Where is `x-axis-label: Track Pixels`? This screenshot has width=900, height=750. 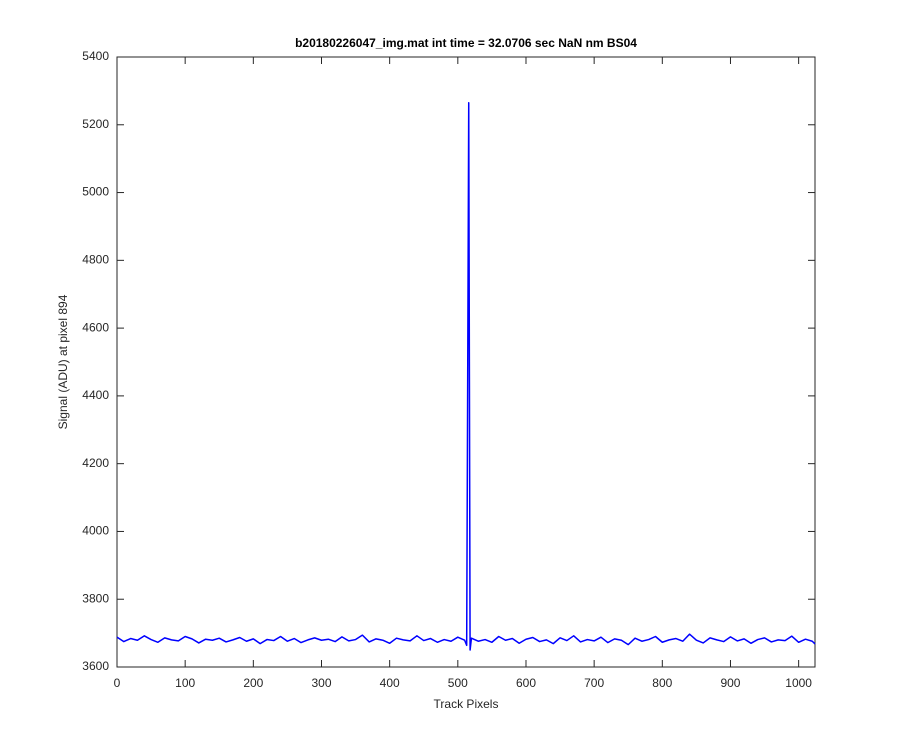 x-axis-label: Track Pixels is located at coordinates (466, 704).